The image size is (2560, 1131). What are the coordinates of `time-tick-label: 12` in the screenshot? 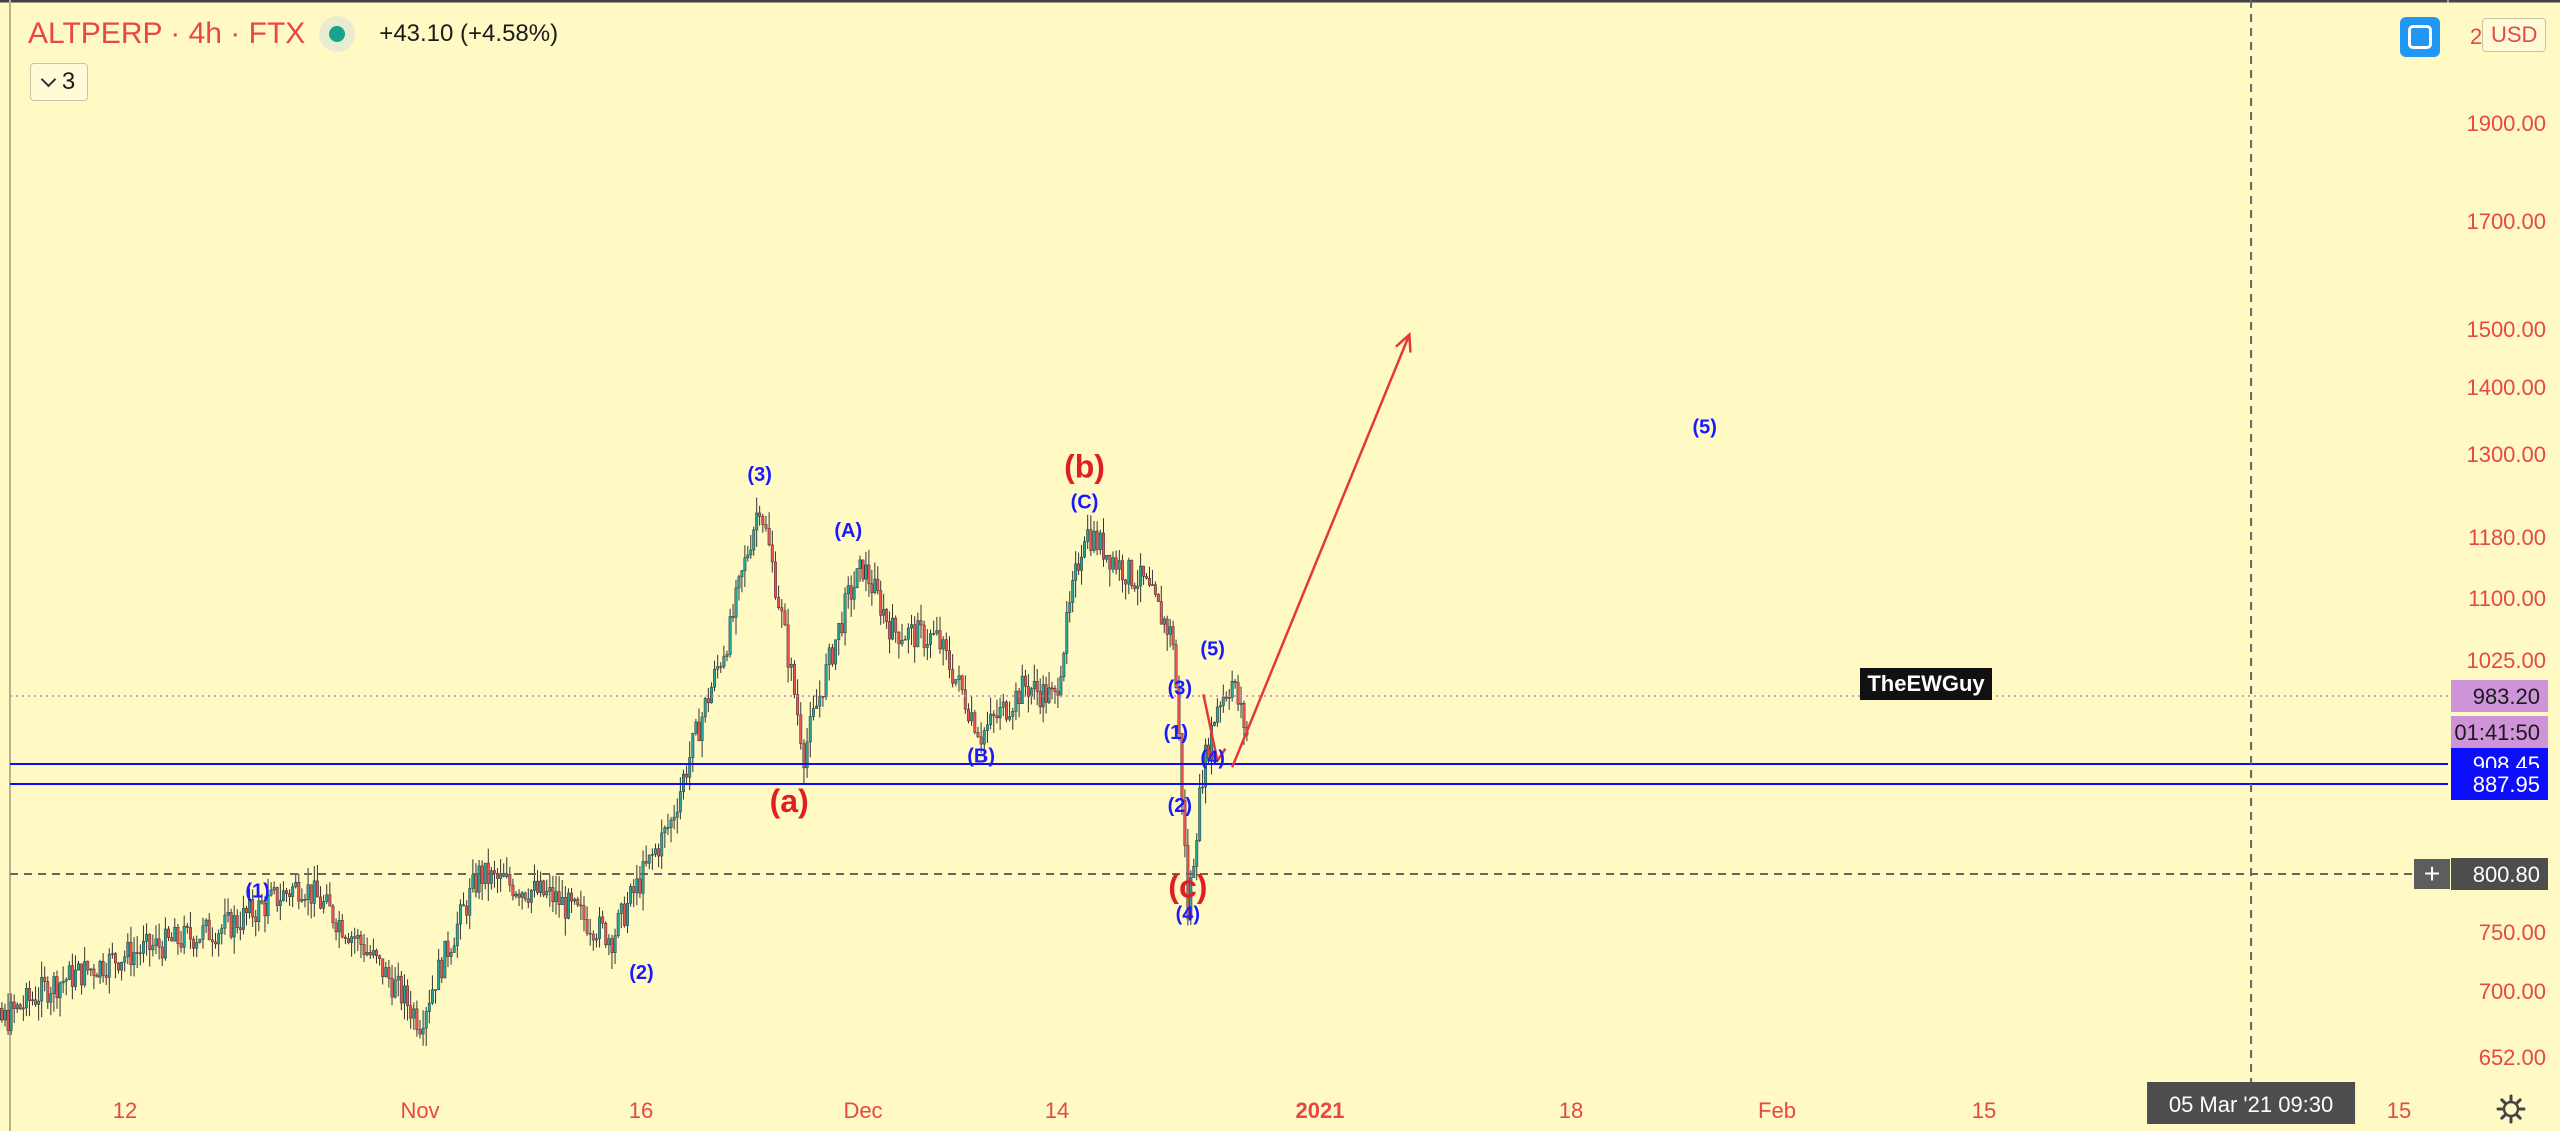 It's located at (125, 1110).